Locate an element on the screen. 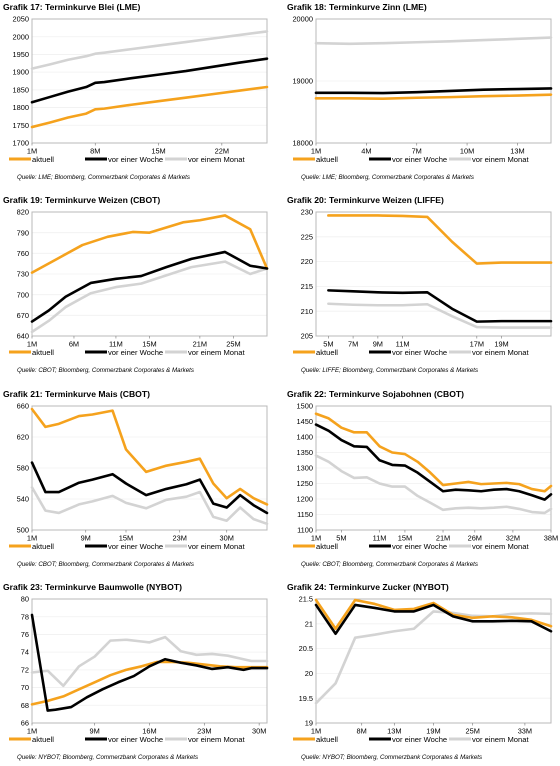  x-tick-label: 8M is located at coordinates (362, 731).